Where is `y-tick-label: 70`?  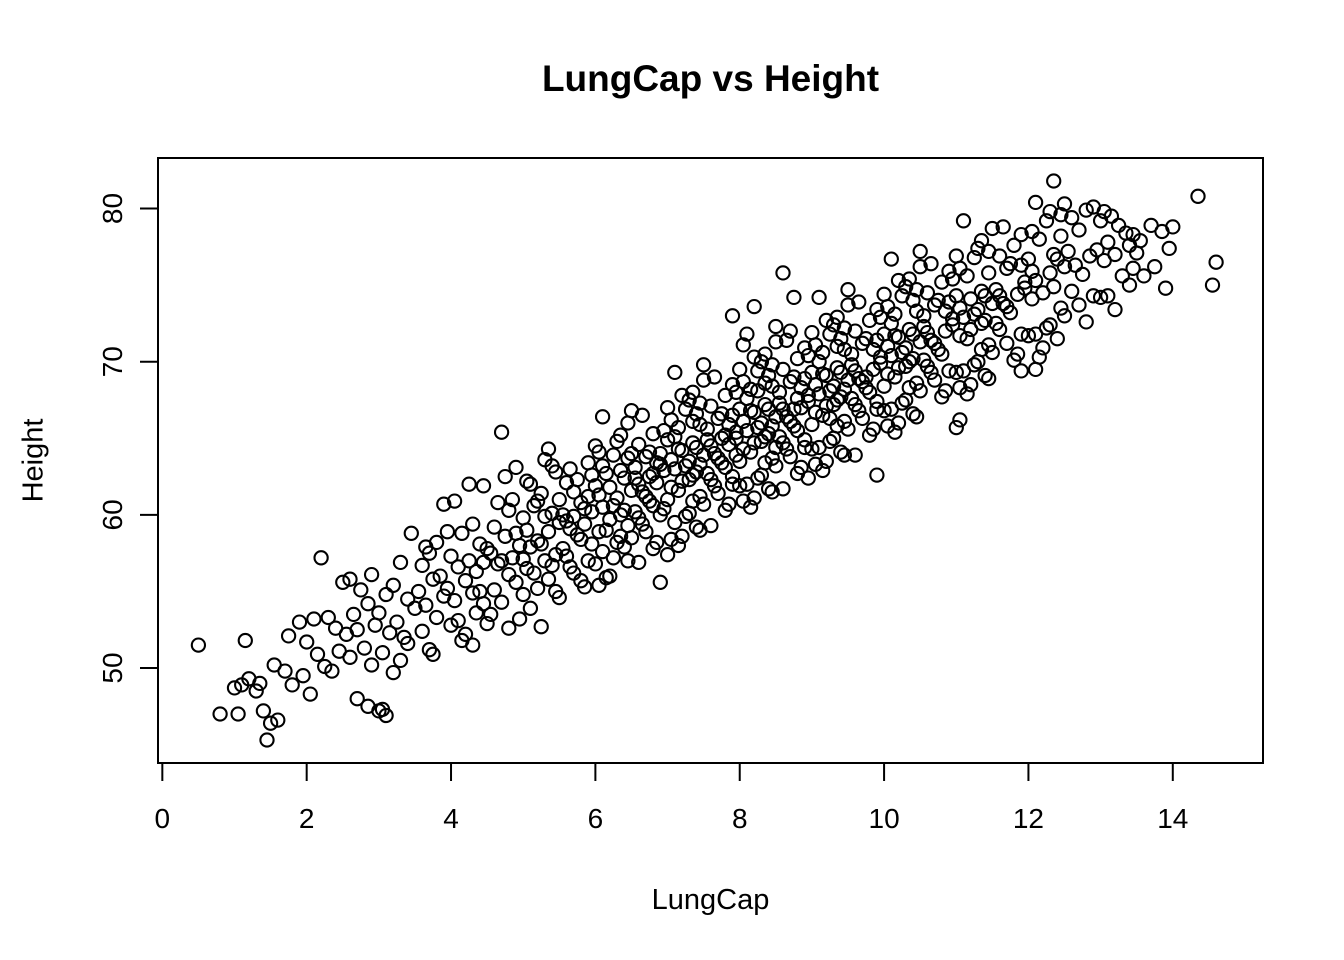
y-tick-label: 70 is located at coordinates (112, 361).